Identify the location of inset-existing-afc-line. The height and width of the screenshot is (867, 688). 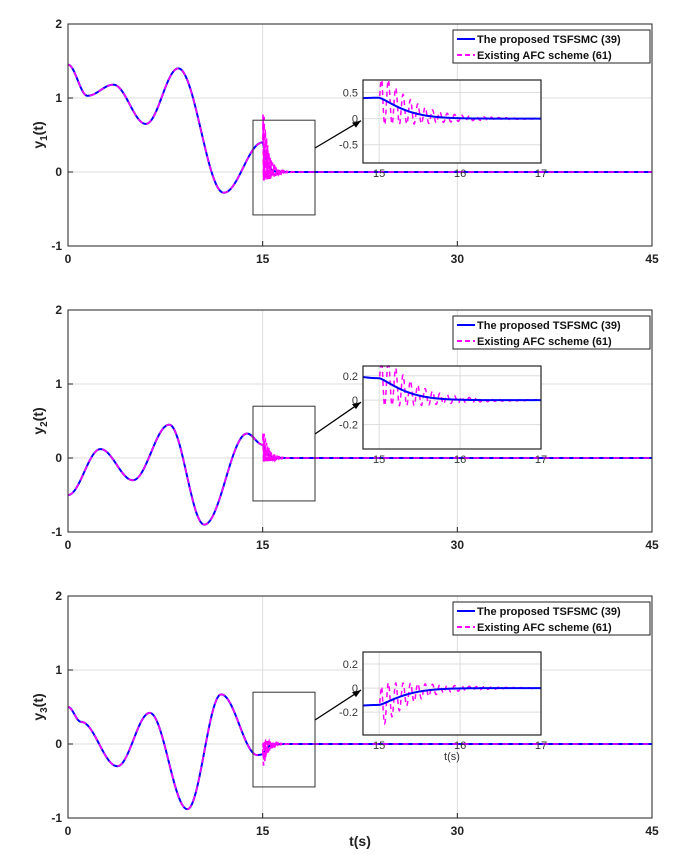
(452, 102).